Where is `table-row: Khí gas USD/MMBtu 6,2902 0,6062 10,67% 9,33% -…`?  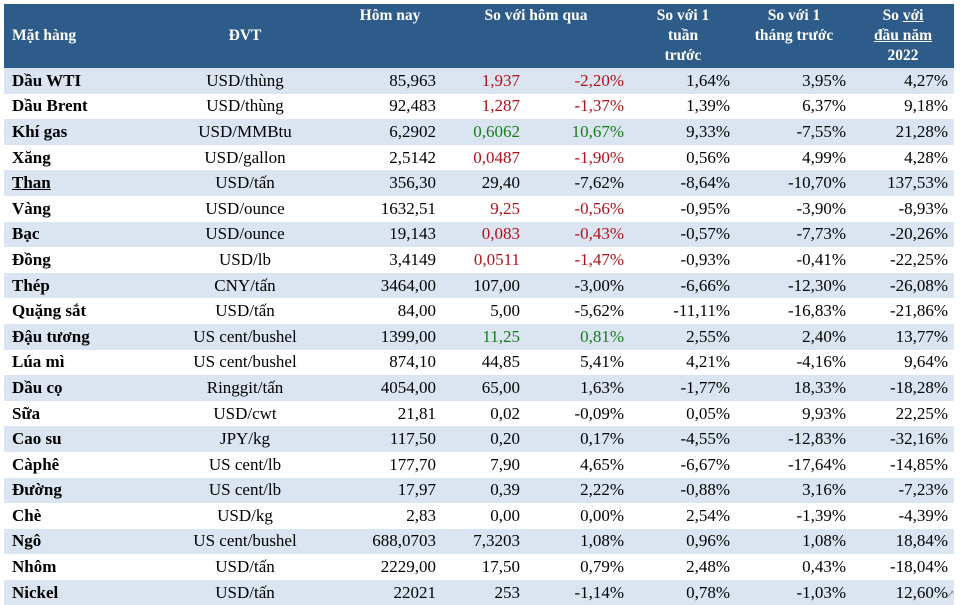 table-row: Khí gas USD/MMBtu 6,2902 0,6062 10,67% 9,33% -… is located at coordinates (479, 132).